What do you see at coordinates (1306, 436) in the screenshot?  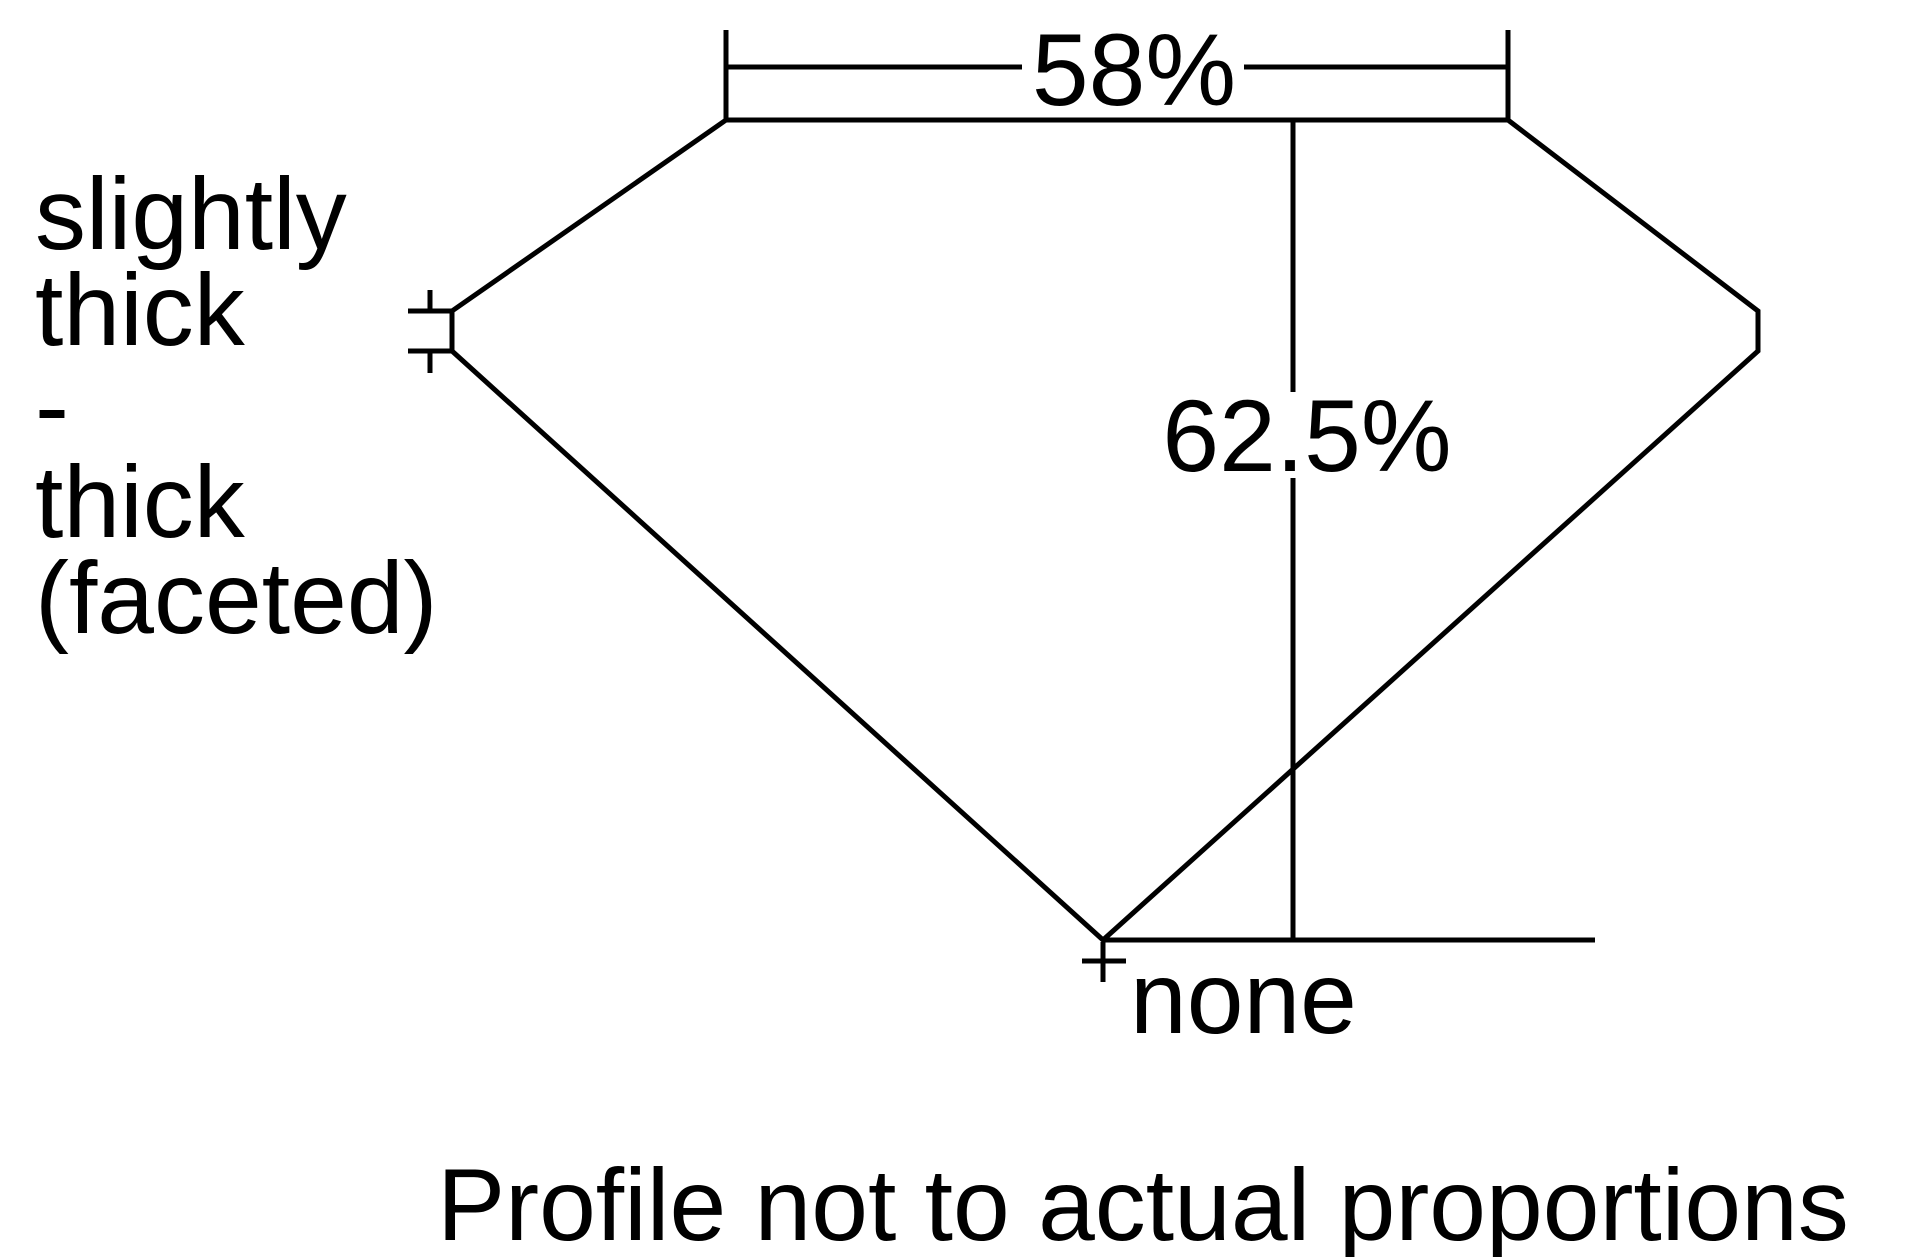 I see `depth-percent-label: 62.5%` at bounding box center [1306, 436].